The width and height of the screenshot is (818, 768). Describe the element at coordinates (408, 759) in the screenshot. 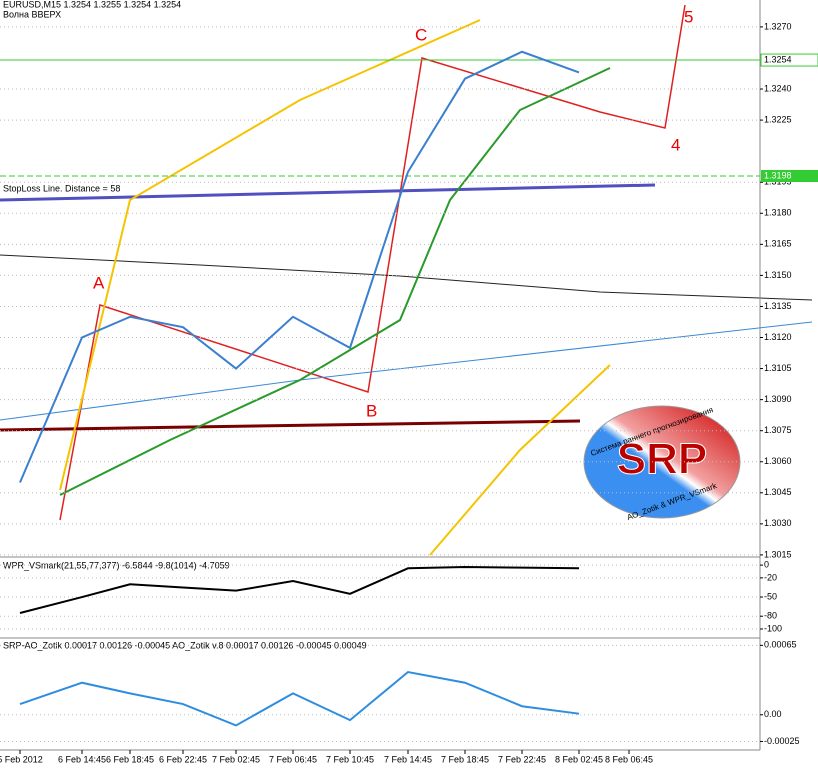

I see `x-tick-label: 7 Feb 14:45` at that location.